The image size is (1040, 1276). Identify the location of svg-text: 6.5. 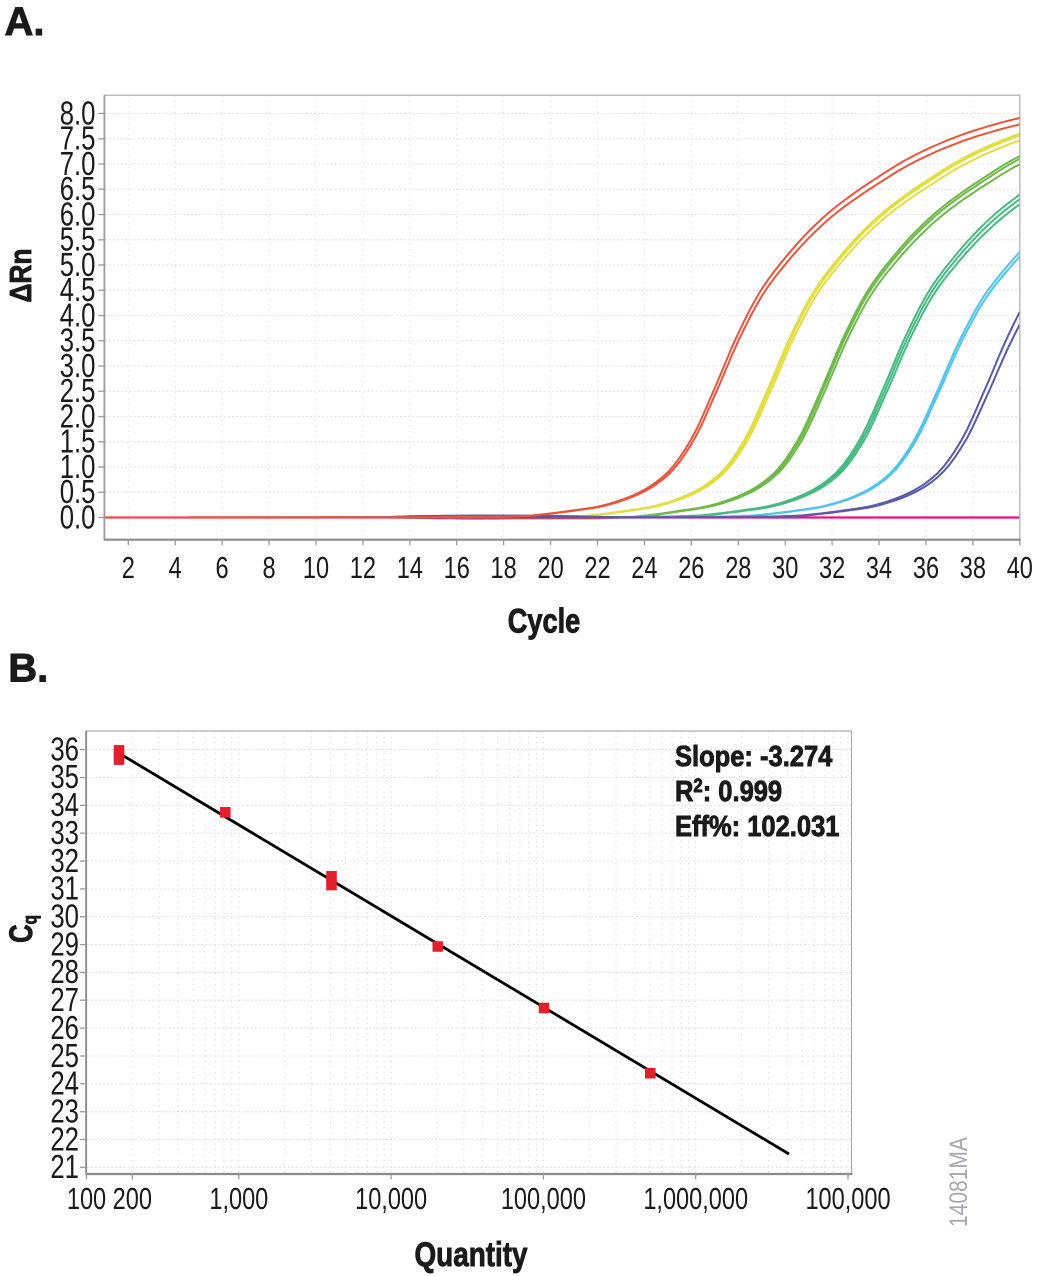
(78, 189).